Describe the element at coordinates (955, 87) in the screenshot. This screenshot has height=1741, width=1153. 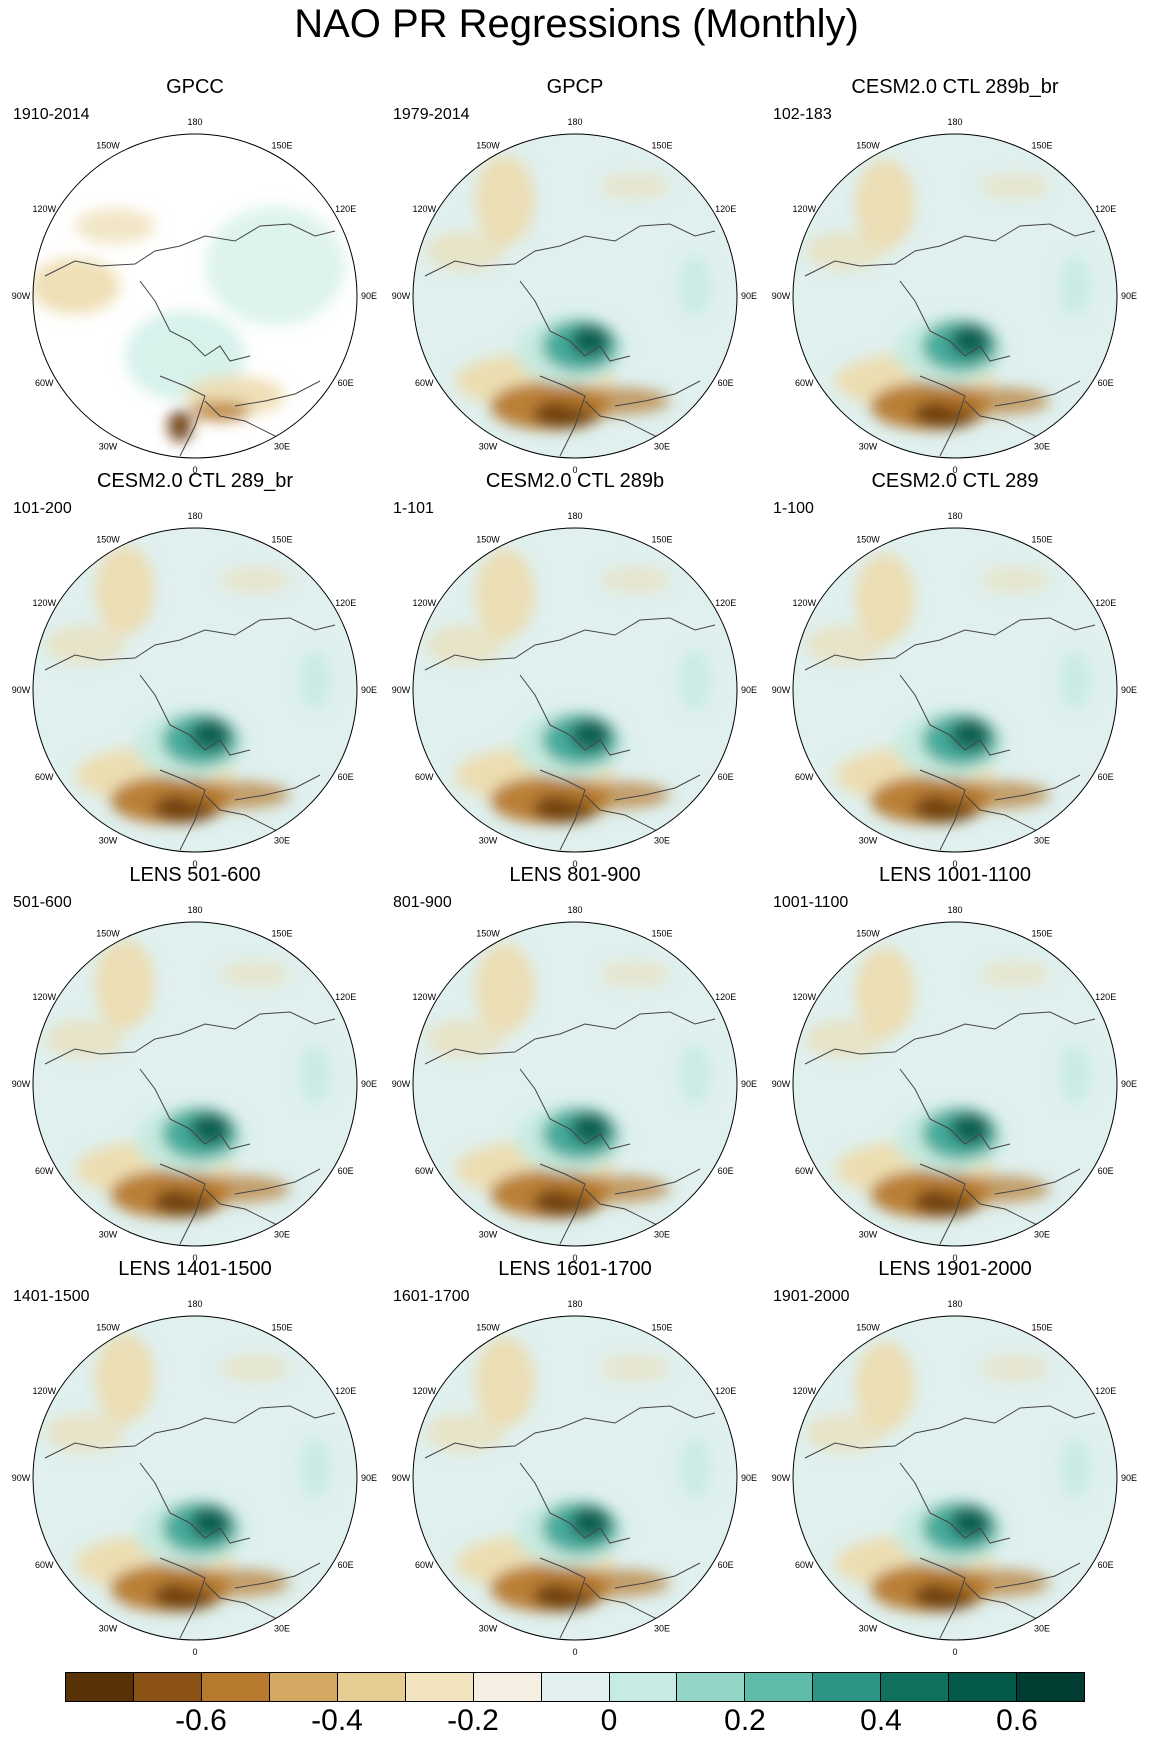
I see `panel-title: CESM2.0 CTL 289b_br` at that location.